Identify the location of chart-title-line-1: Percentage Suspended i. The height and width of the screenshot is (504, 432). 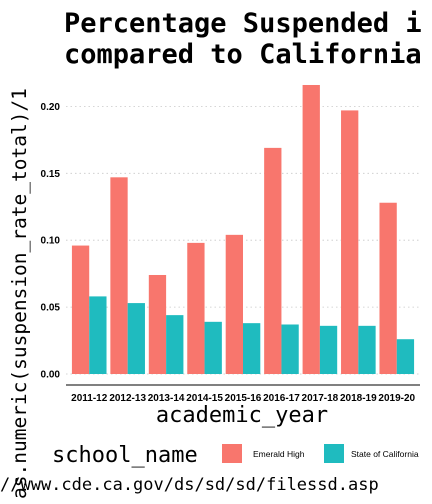
(243, 23).